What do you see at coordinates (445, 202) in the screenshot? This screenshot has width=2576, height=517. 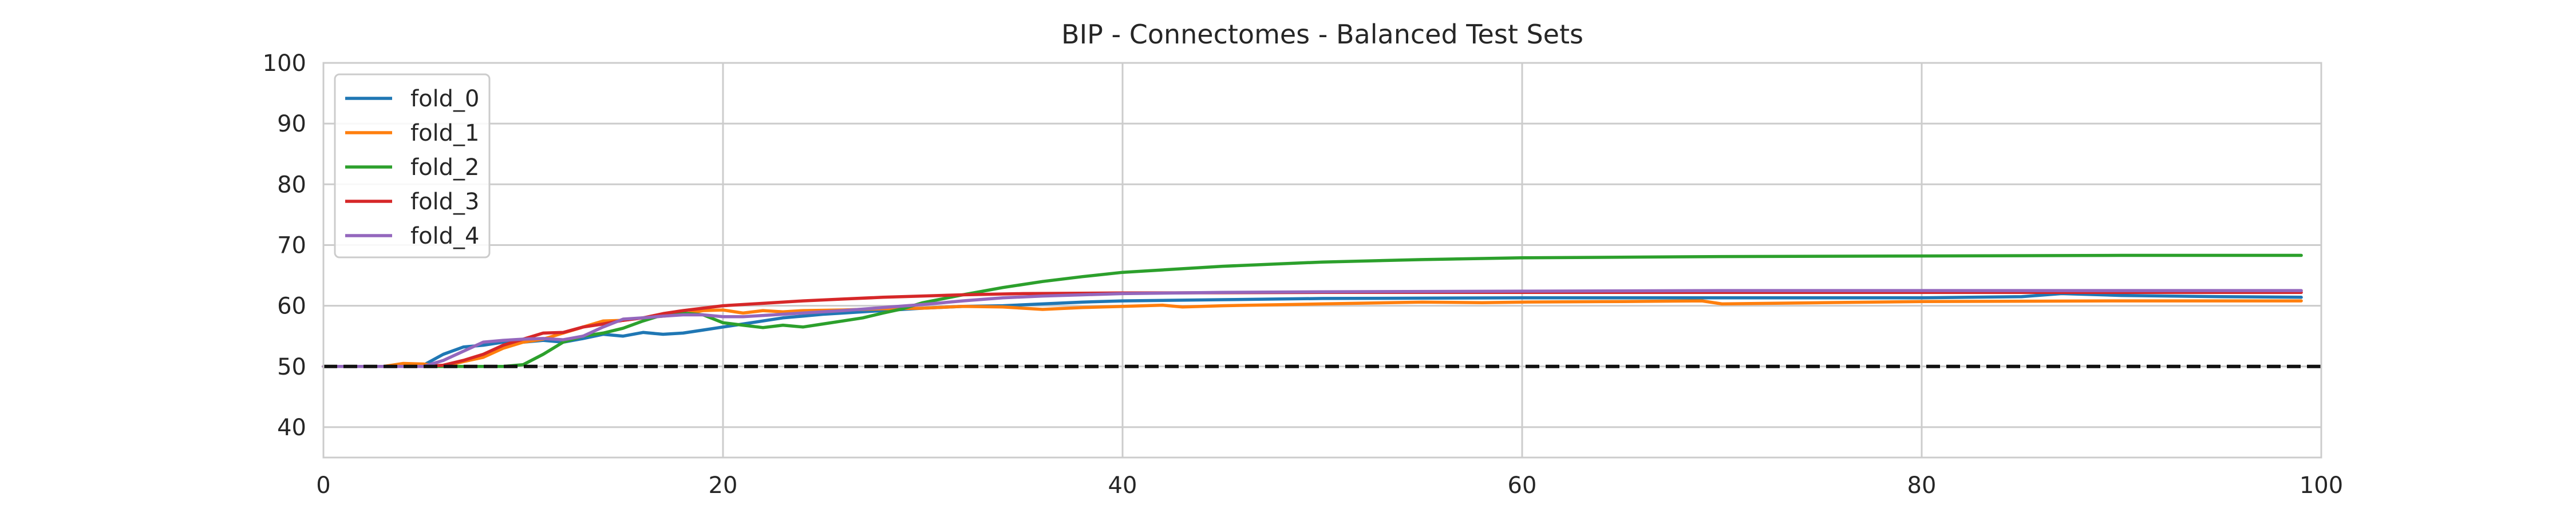 I see `legend-label-fold_3: fold_3` at bounding box center [445, 202].